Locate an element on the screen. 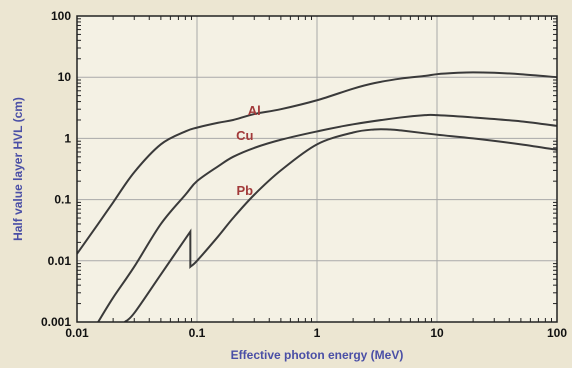 The image size is (572, 368). y-tick-label: 10 is located at coordinates (65, 77).